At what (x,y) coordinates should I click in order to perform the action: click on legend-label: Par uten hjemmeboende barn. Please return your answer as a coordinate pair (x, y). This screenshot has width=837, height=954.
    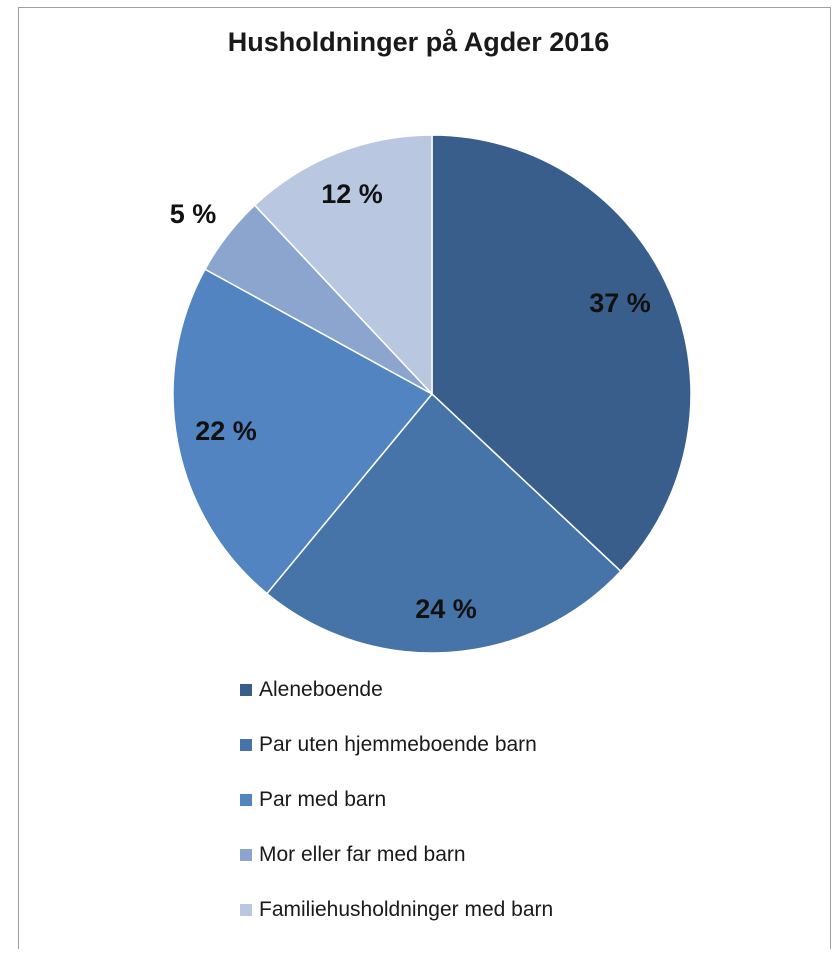
    Looking at the image, I should click on (398, 744).